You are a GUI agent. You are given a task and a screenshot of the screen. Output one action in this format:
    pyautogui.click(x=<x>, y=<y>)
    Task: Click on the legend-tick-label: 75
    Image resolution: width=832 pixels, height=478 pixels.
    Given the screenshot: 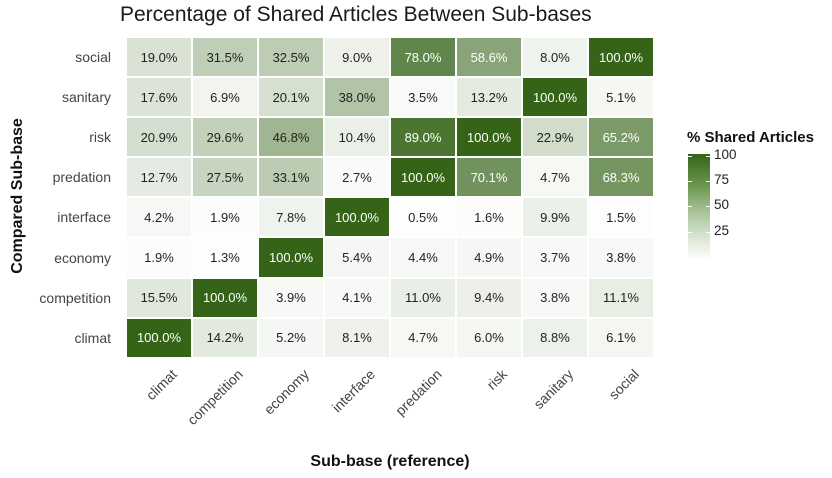 What is the action you would take?
    pyautogui.click(x=722, y=180)
    